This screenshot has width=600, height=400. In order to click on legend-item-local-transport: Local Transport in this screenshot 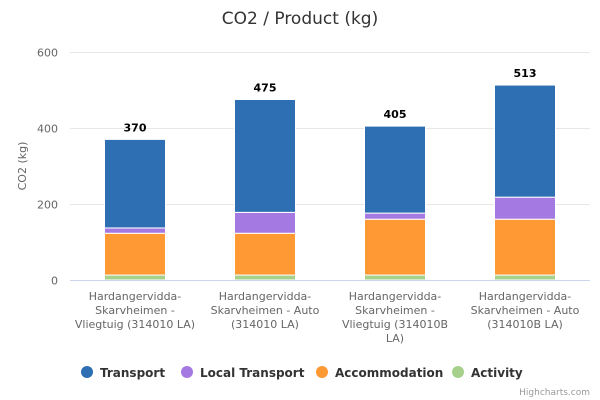, I will do `click(243, 373)`.